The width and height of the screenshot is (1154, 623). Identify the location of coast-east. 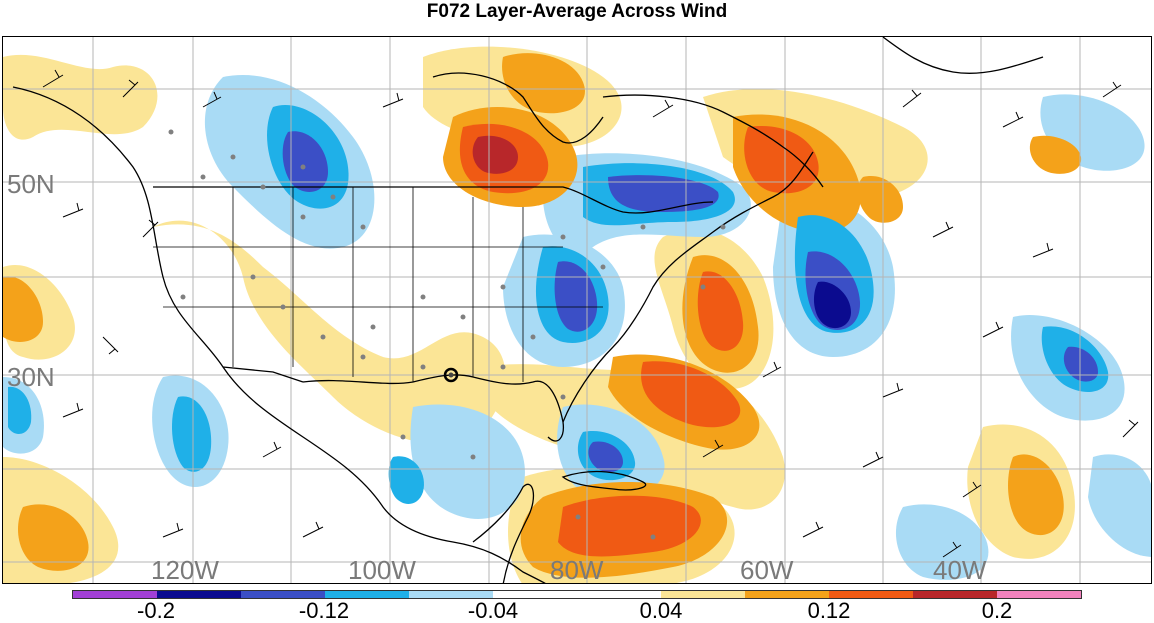
(688, 287).